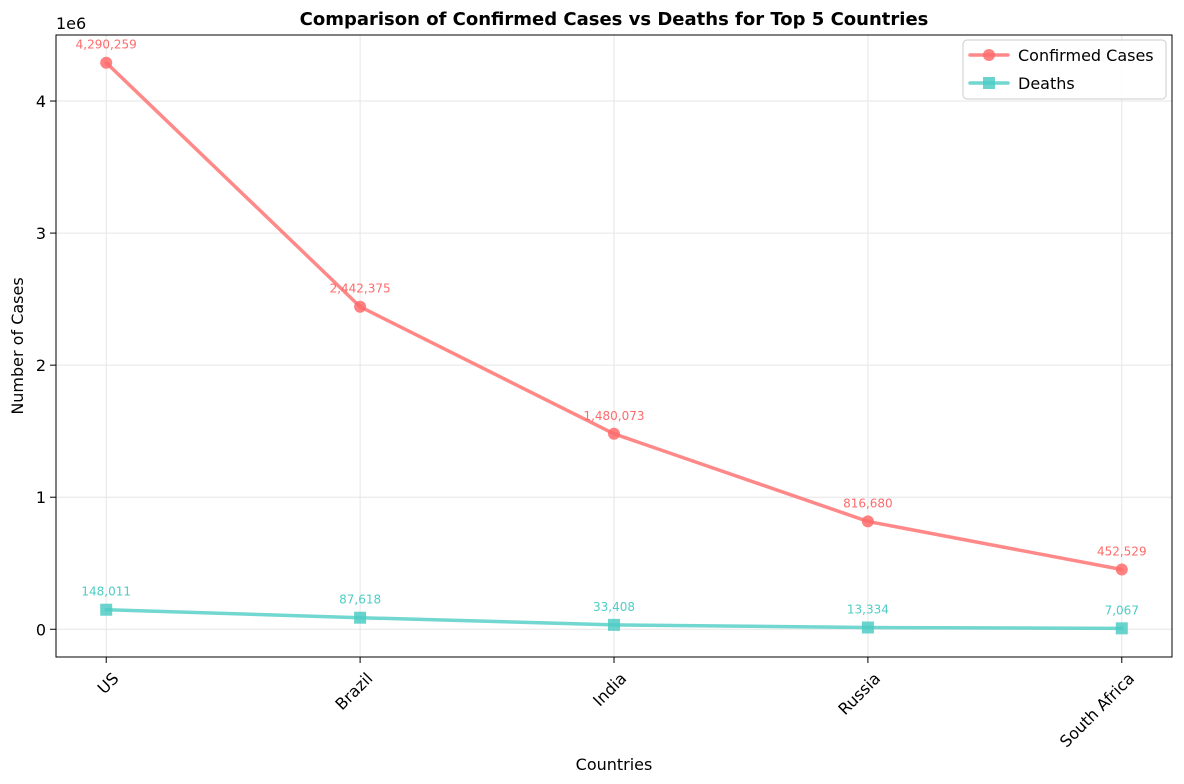 The image size is (1184, 784). I want to click on legend-marker-square, so click(989, 83).